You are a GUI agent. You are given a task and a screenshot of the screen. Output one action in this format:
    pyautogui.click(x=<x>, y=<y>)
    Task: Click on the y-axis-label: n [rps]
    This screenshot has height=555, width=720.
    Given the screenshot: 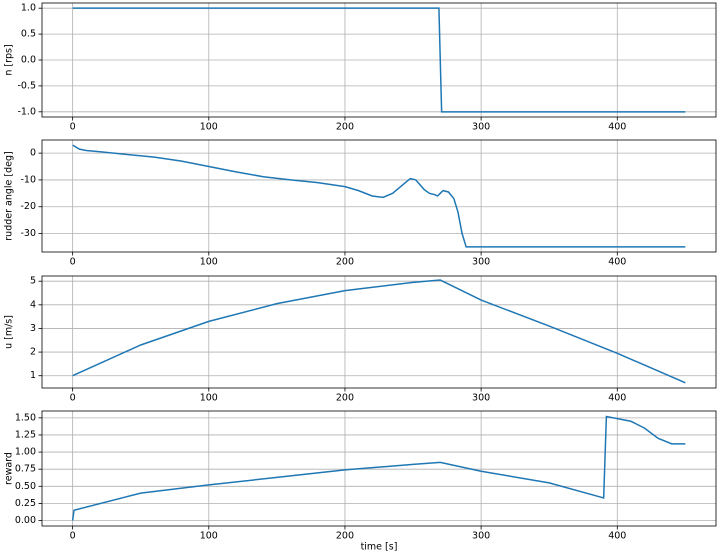 What is the action you would take?
    pyautogui.click(x=9, y=59)
    